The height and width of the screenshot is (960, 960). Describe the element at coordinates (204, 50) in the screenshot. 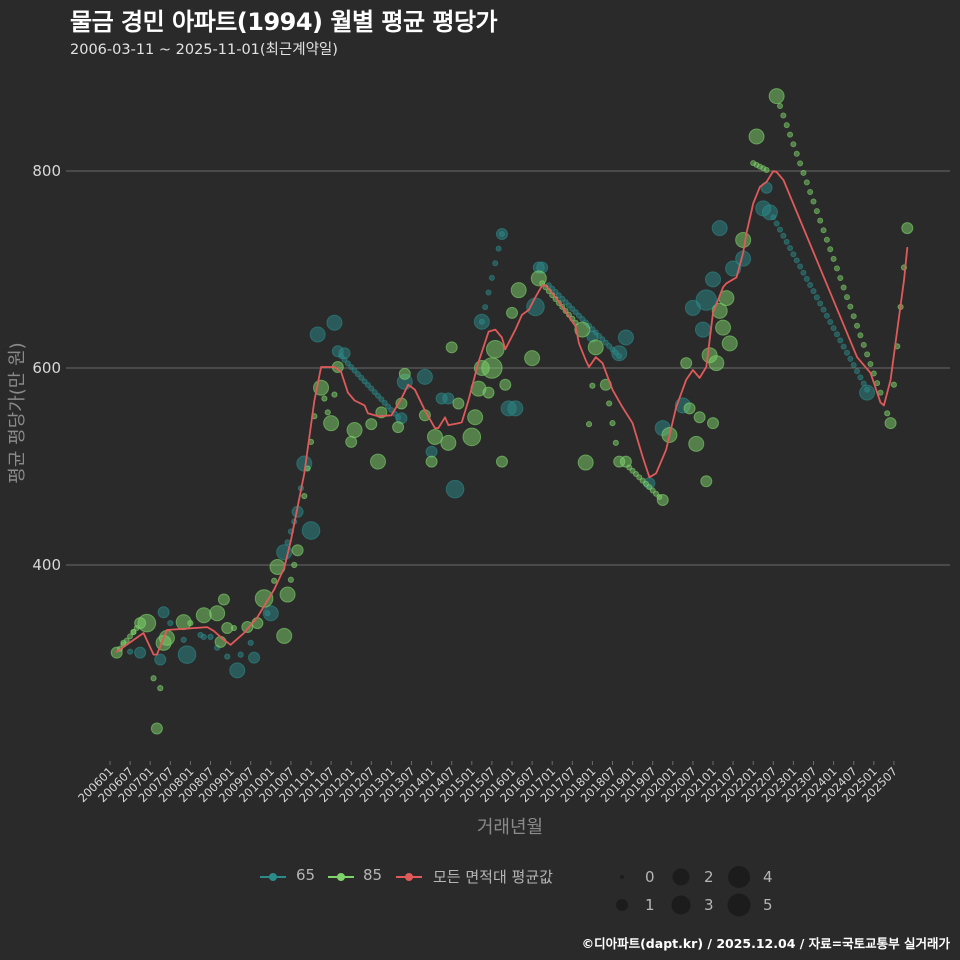

I see `chart-subtitle: 2006-03-11 ~ 2025-11-01(최근계약일)` at that location.